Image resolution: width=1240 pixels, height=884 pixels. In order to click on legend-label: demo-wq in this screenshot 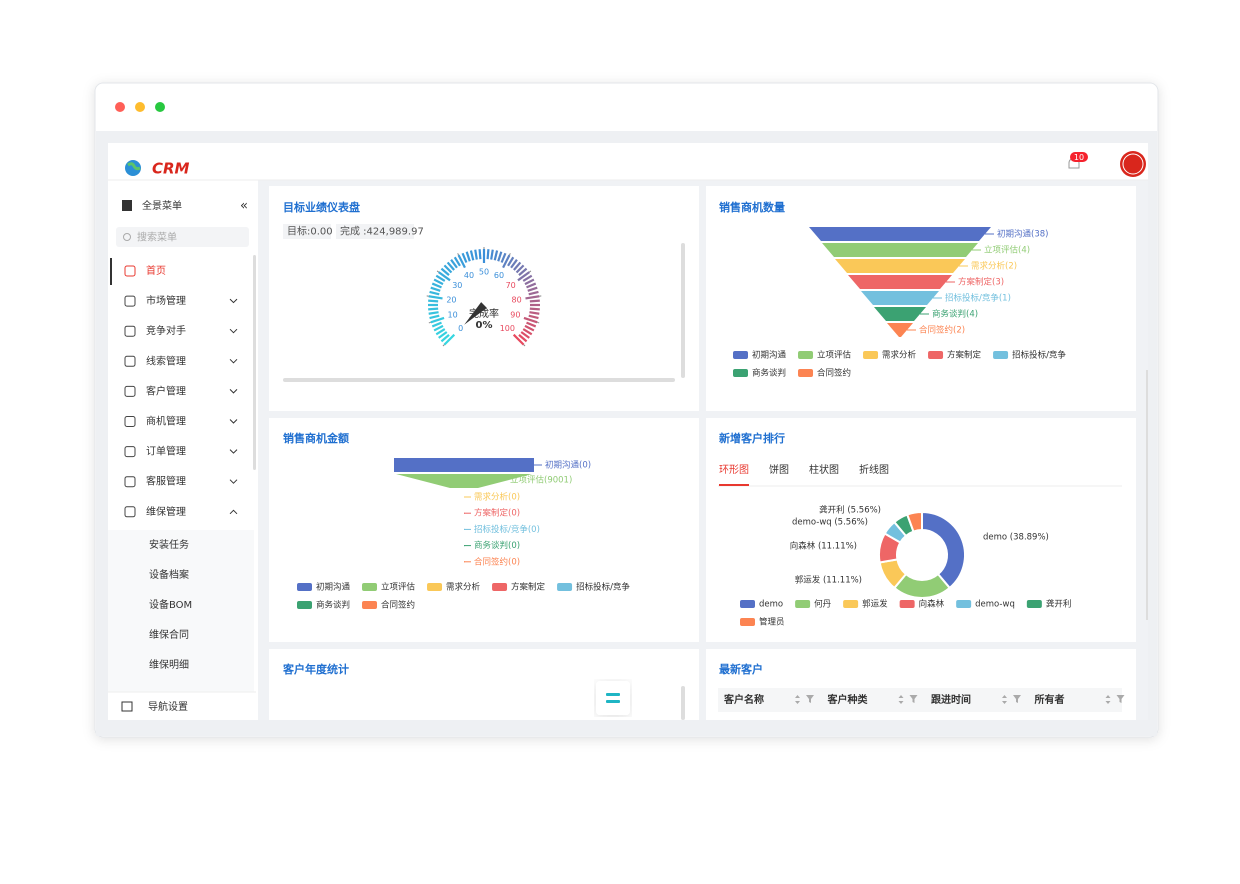, I will do `click(995, 605)`.